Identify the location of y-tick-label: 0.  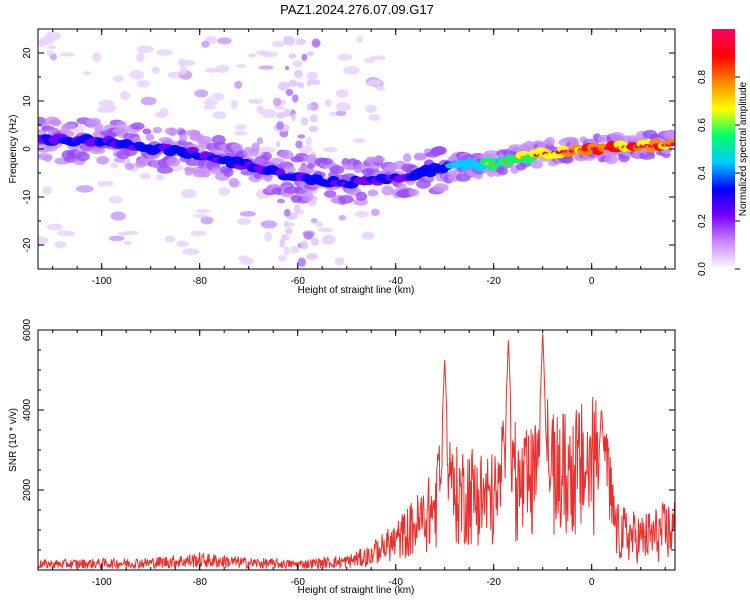
(27, 149).